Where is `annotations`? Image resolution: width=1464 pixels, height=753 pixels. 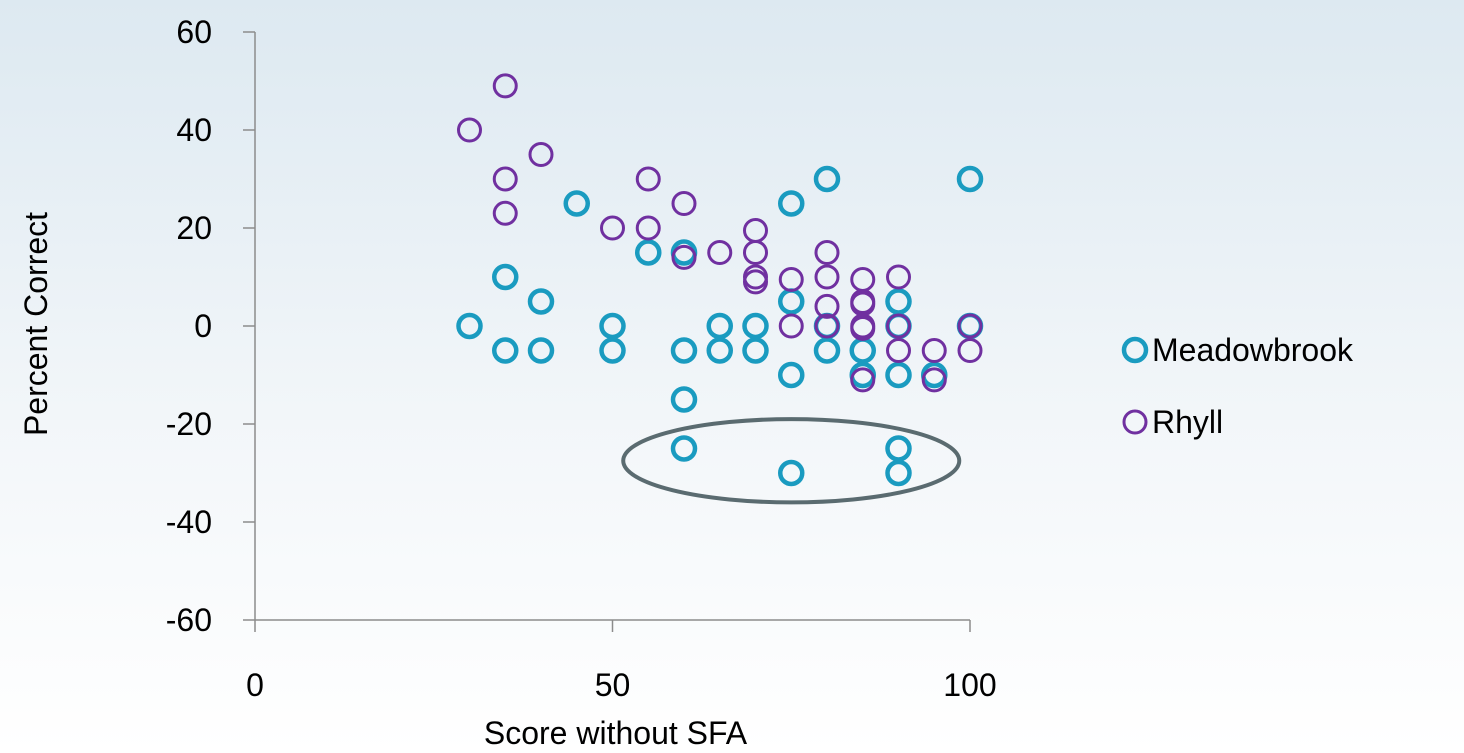
annotations is located at coordinates (791, 461).